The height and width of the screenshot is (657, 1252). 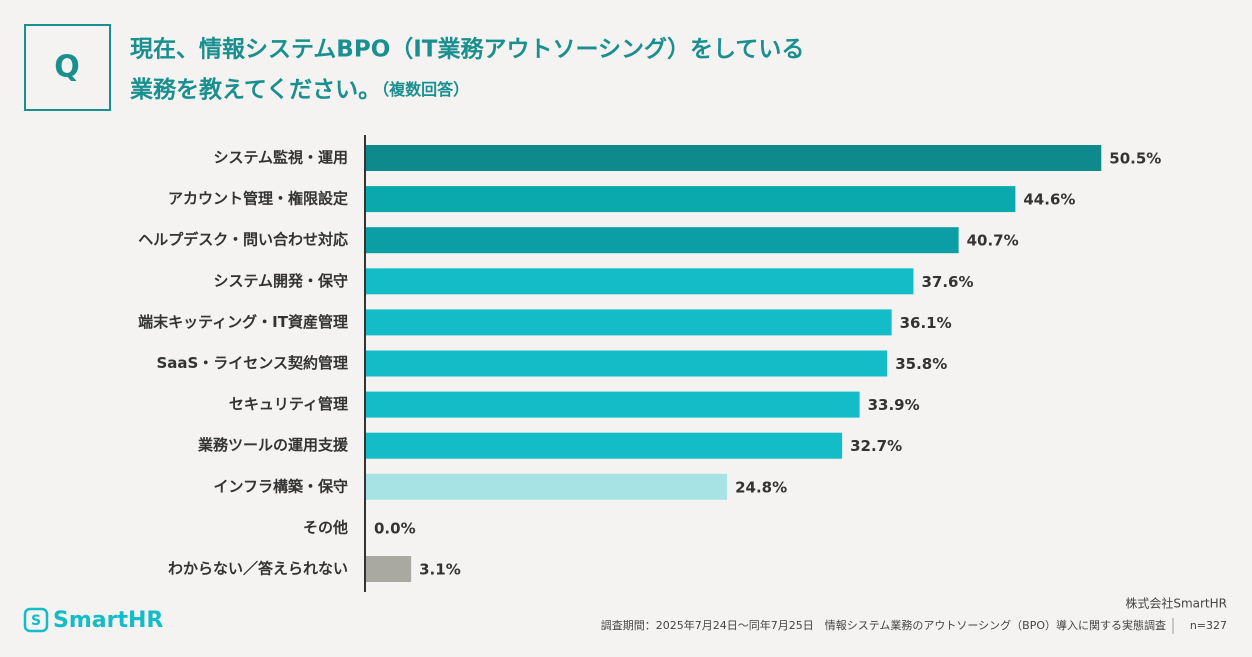 What do you see at coordinates (1176, 603) in the screenshot?
I see `company: 株式会社SmartHR` at bounding box center [1176, 603].